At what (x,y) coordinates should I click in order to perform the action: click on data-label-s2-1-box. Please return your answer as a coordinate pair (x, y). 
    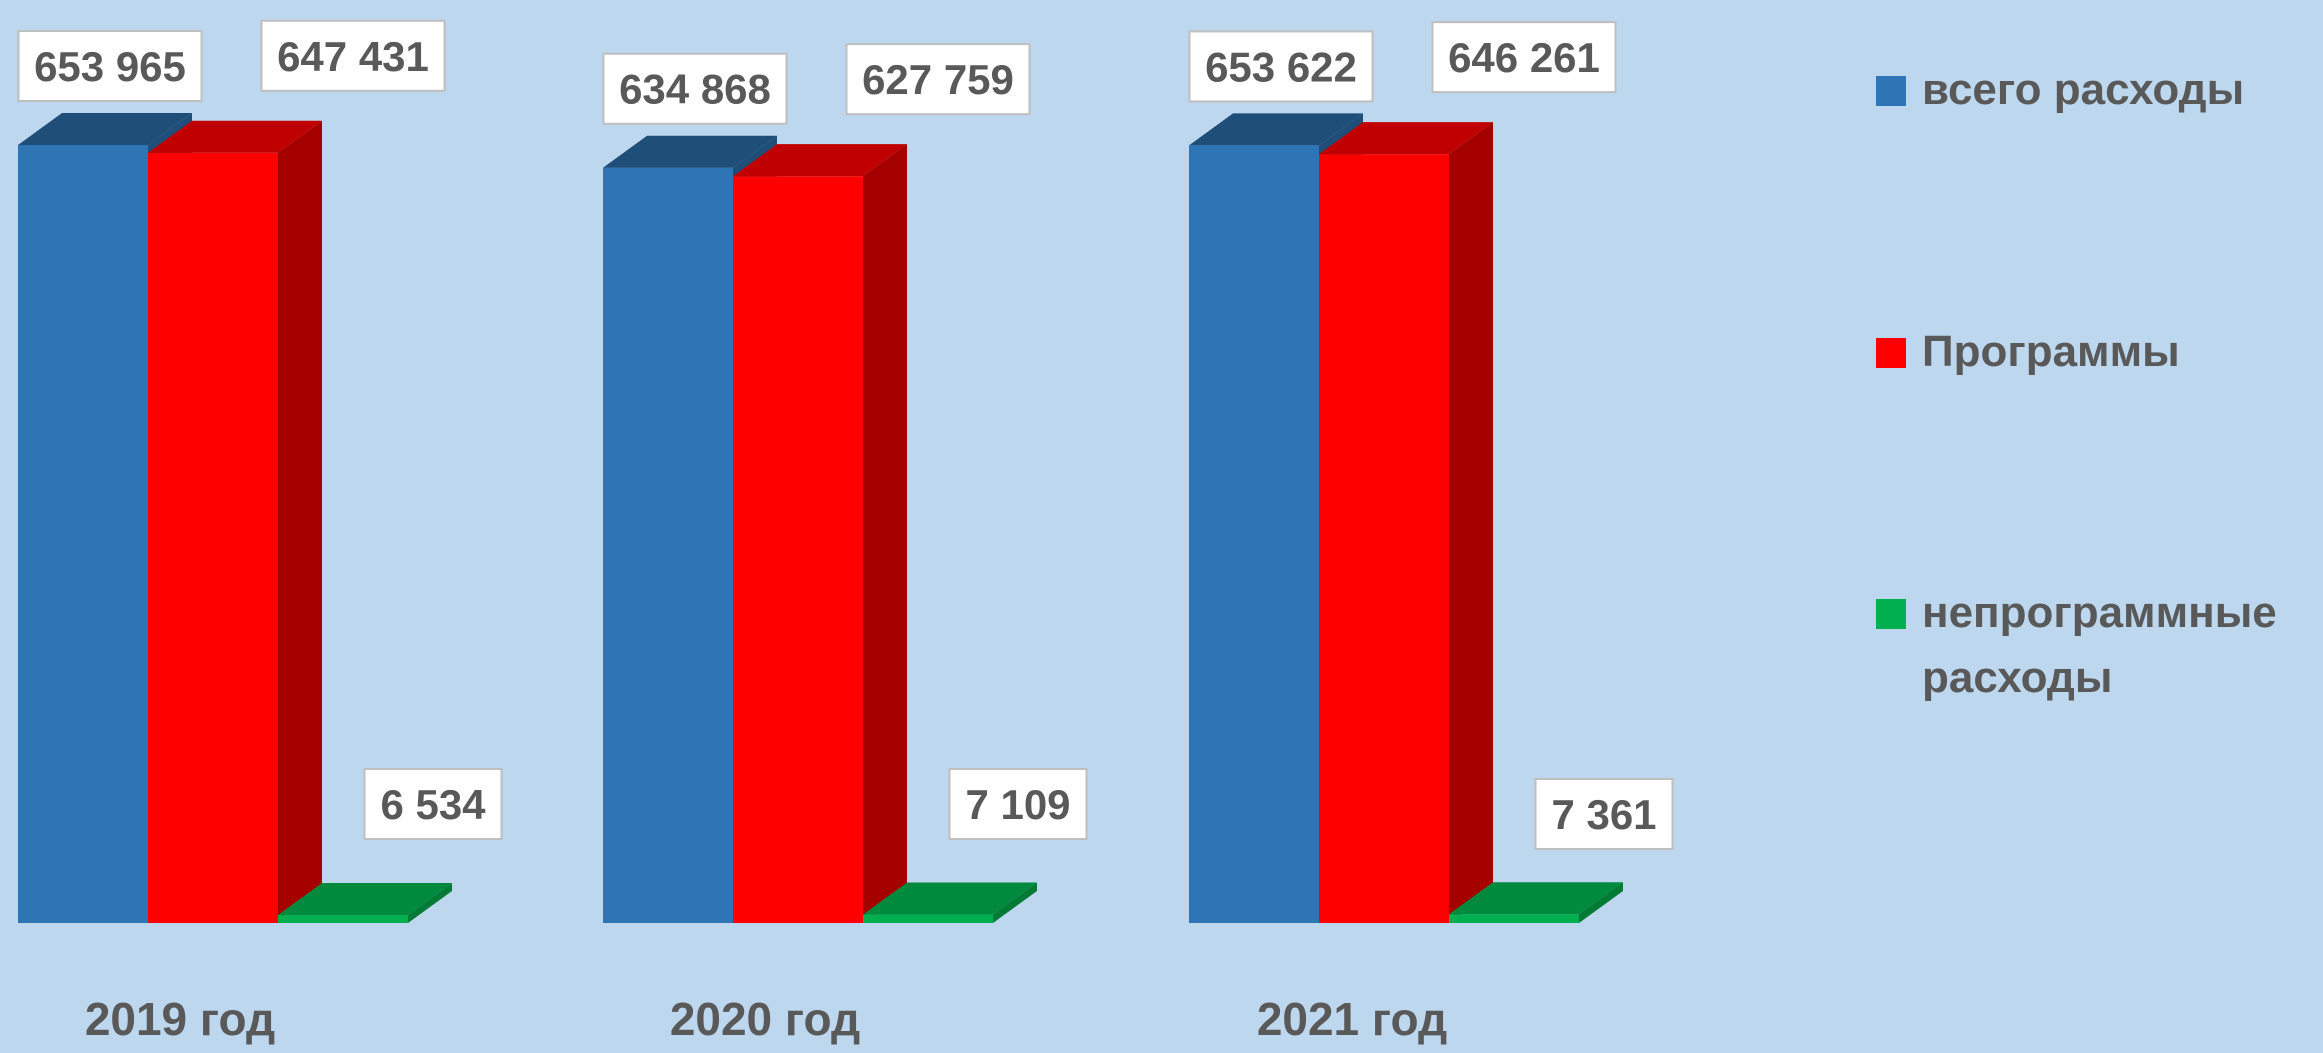
    Looking at the image, I should click on (353, 55).